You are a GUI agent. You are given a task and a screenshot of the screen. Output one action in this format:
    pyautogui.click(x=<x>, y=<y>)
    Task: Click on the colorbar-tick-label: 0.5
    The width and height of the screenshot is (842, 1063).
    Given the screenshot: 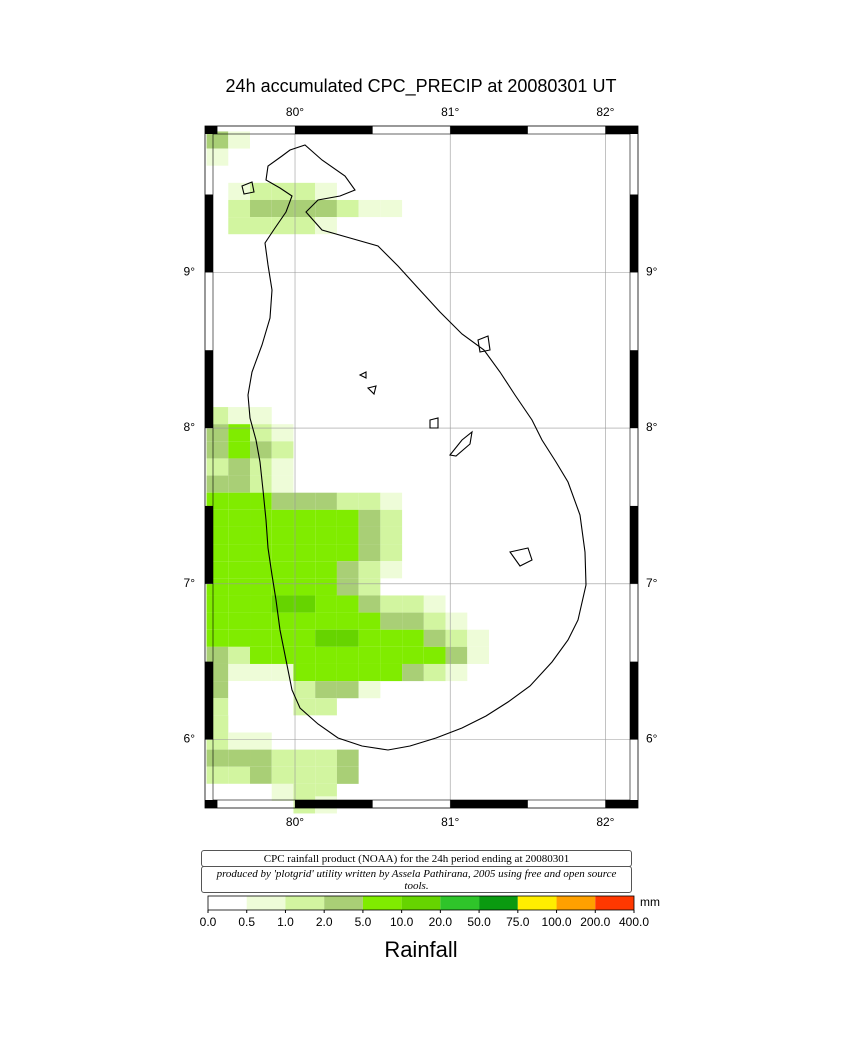 What is the action you would take?
    pyautogui.click(x=246, y=922)
    